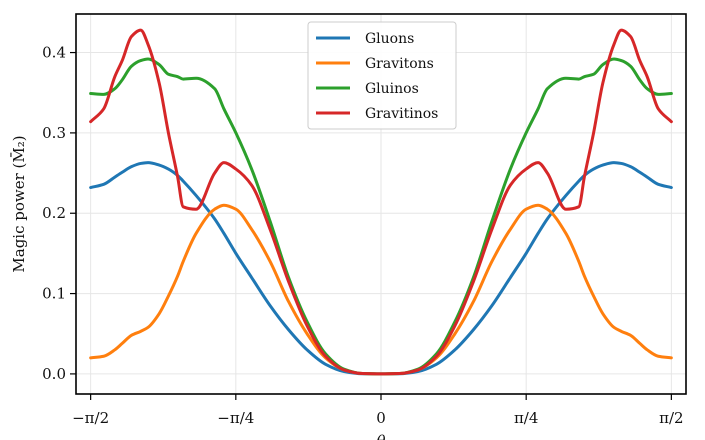 The image size is (705, 440). I want to click on legend-label-gravitons: Gravitons, so click(399, 64).